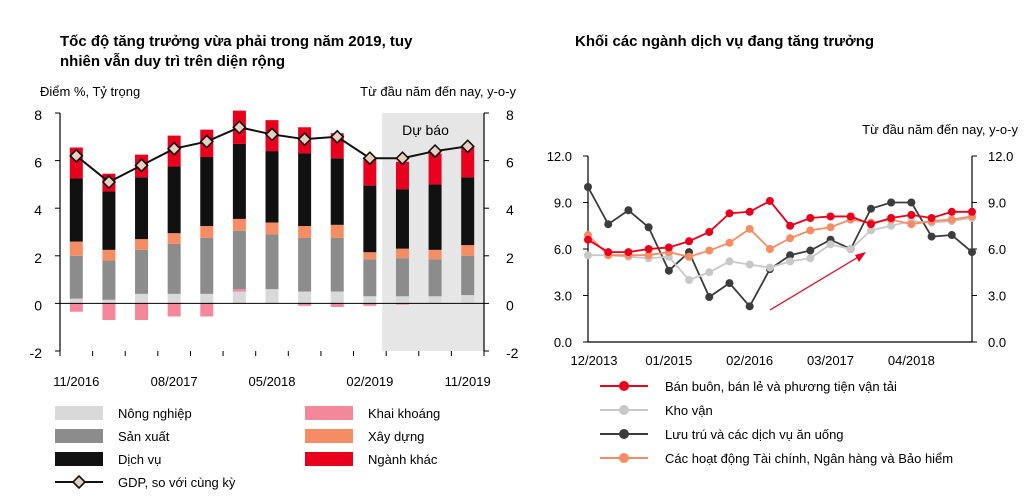 Image resolution: width=1025 pixels, height=501 pixels. What do you see at coordinates (468, 381) in the screenshot?
I see `left-x-tick-label: 11/2019` at bounding box center [468, 381].